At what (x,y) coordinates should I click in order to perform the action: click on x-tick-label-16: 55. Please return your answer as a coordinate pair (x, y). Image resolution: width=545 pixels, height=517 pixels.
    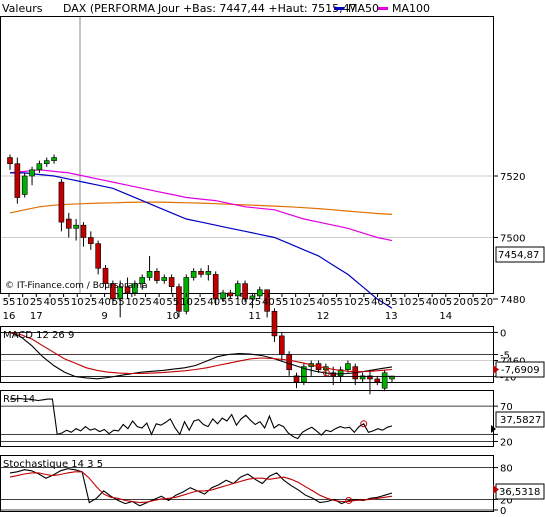
    Looking at the image, I should click on (227, 302).